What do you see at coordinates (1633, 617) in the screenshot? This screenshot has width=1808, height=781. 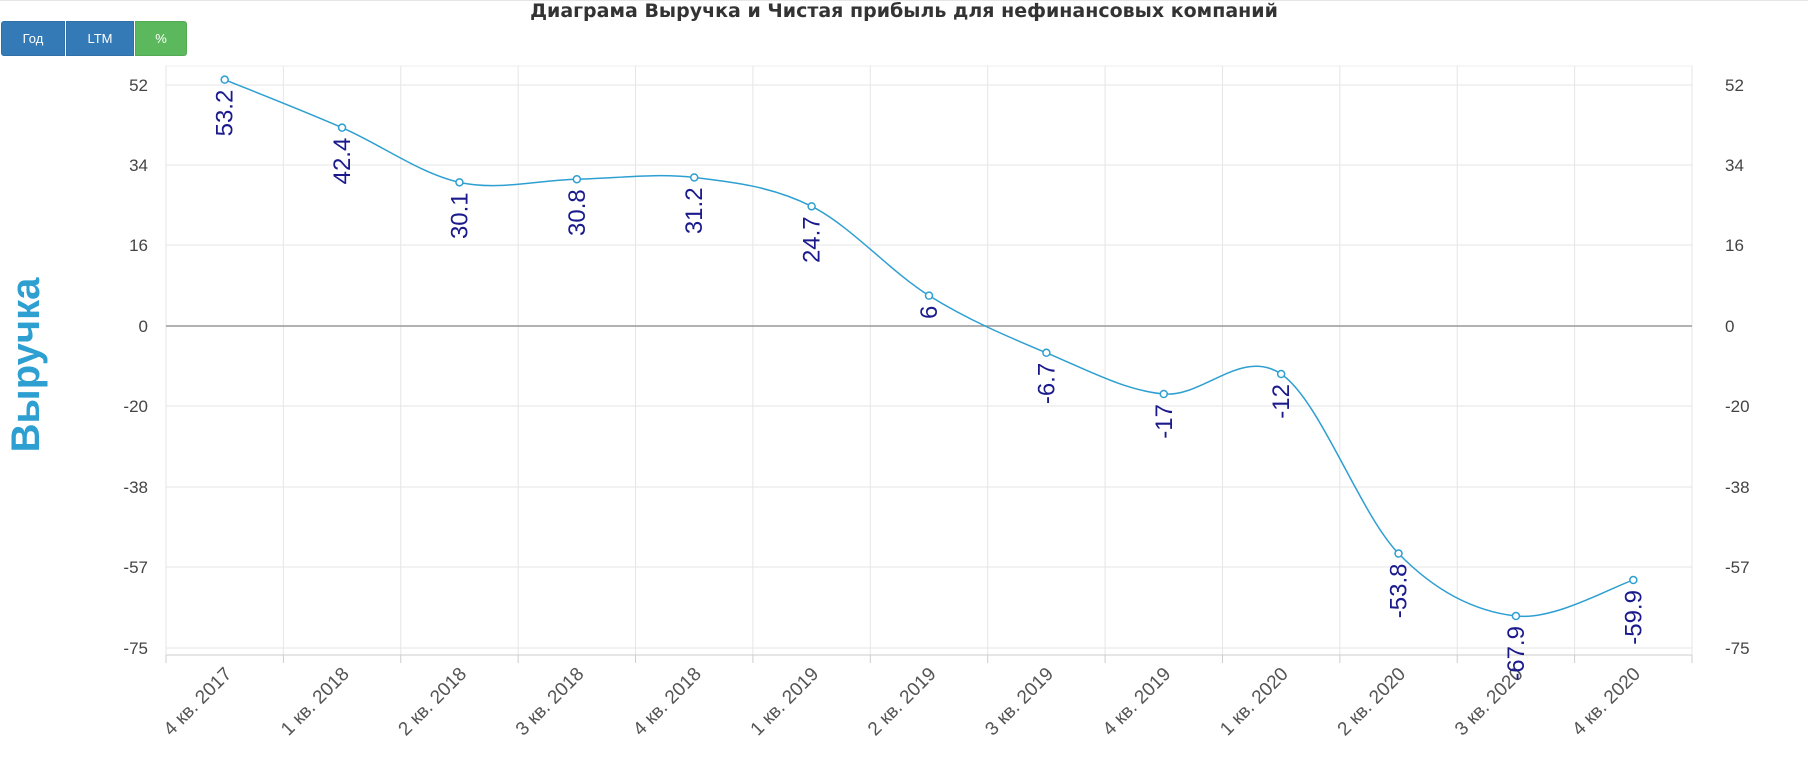 I see `data-label: -59.9` at bounding box center [1633, 617].